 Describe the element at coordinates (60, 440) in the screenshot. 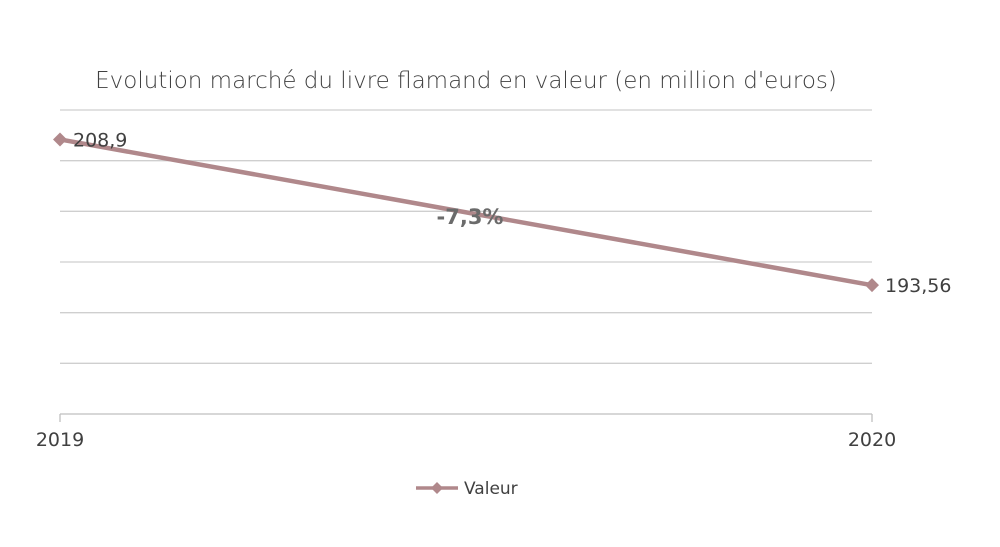

I see `x-tick-label: 2019` at that location.